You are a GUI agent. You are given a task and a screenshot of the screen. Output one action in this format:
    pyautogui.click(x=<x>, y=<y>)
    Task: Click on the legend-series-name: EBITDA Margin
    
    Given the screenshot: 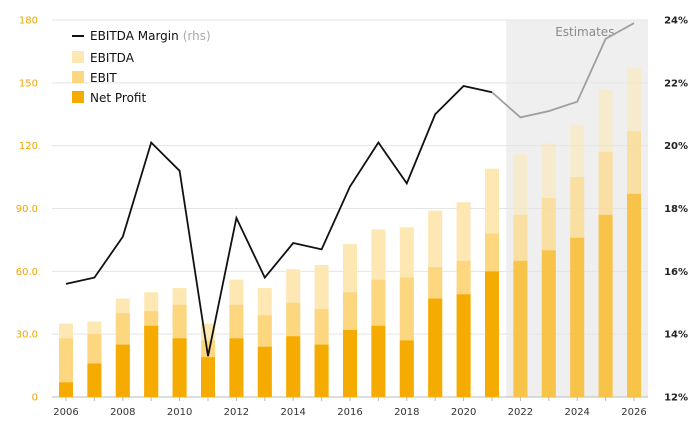 What is the action you would take?
    pyautogui.click(x=134, y=36)
    